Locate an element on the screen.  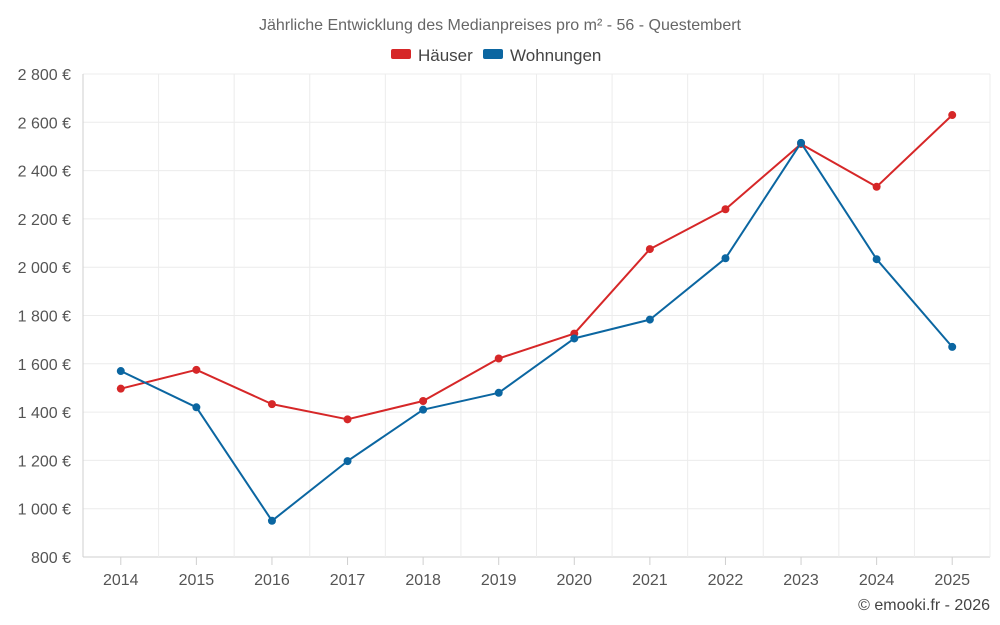
x-tick-label: 2017 is located at coordinates (348, 580).